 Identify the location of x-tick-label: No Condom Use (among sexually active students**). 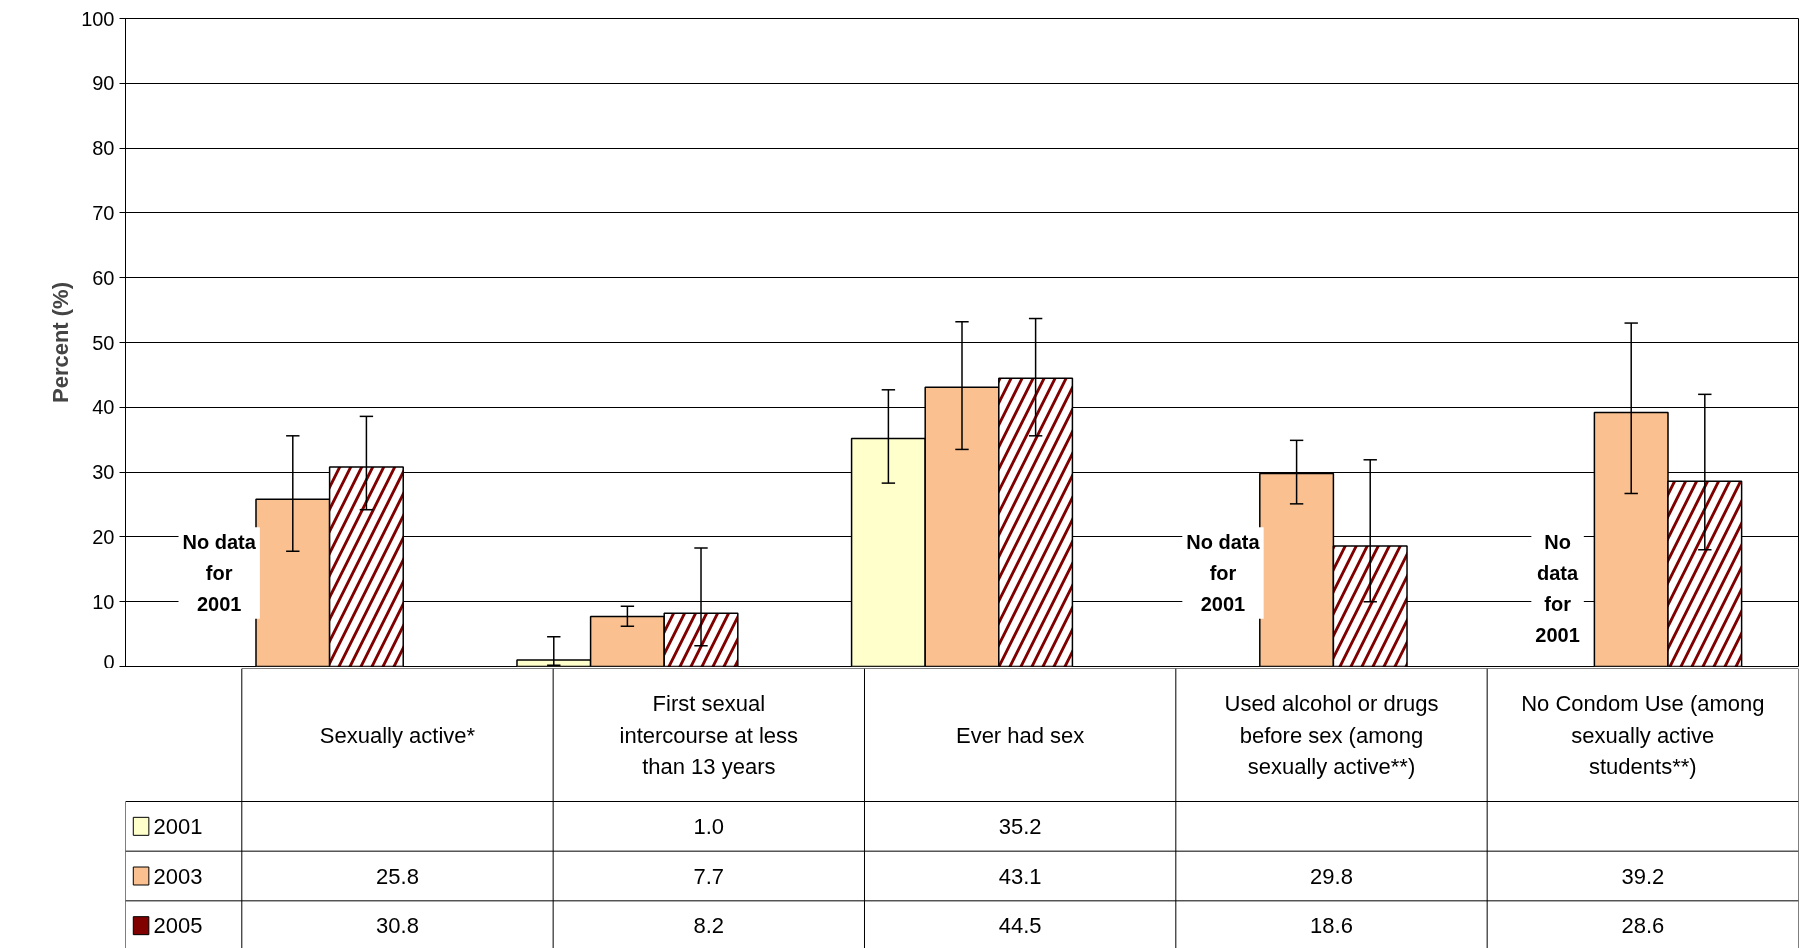
(1643, 735).